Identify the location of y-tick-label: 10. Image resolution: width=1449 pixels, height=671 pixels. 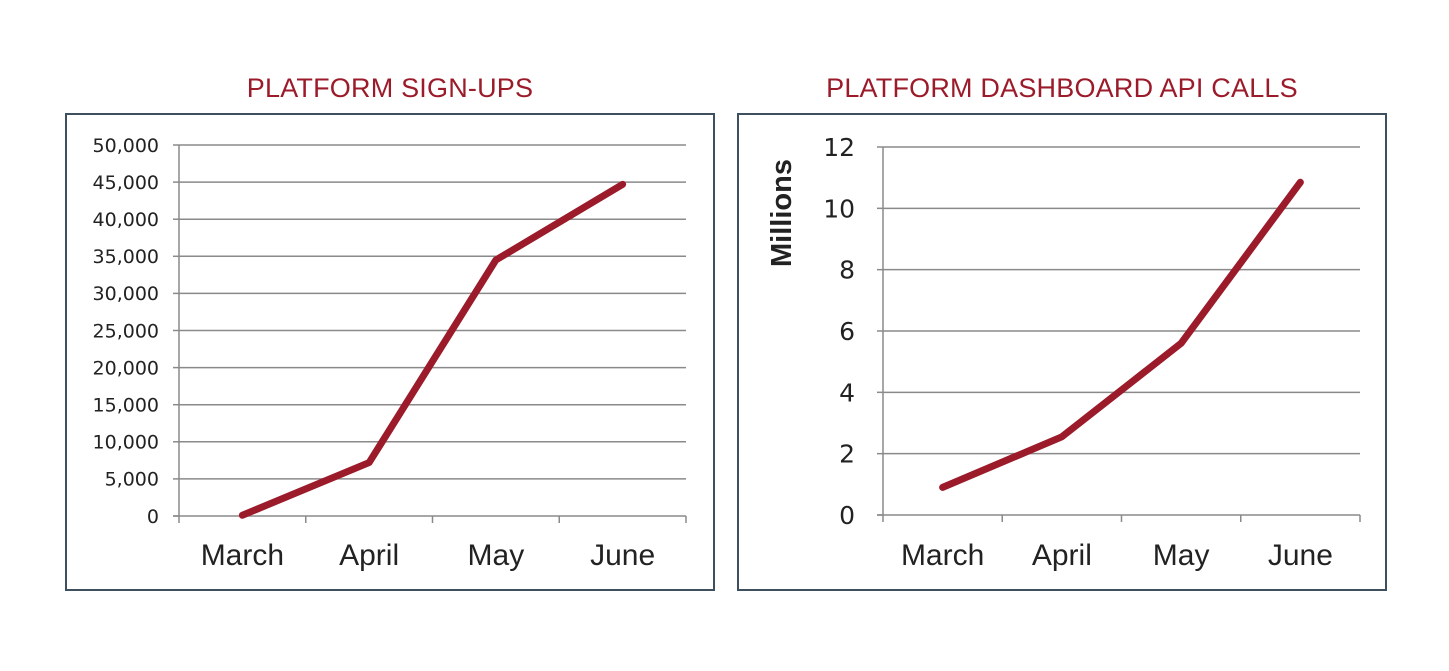
(839, 208).